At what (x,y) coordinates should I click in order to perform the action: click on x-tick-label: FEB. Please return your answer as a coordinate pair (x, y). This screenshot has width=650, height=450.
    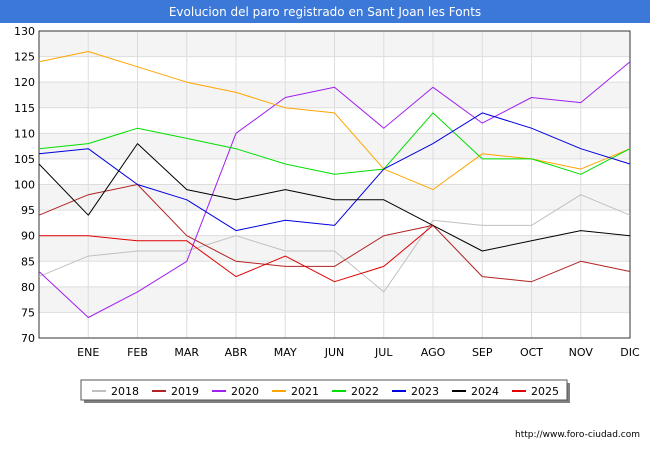
    Looking at the image, I should click on (137, 352).